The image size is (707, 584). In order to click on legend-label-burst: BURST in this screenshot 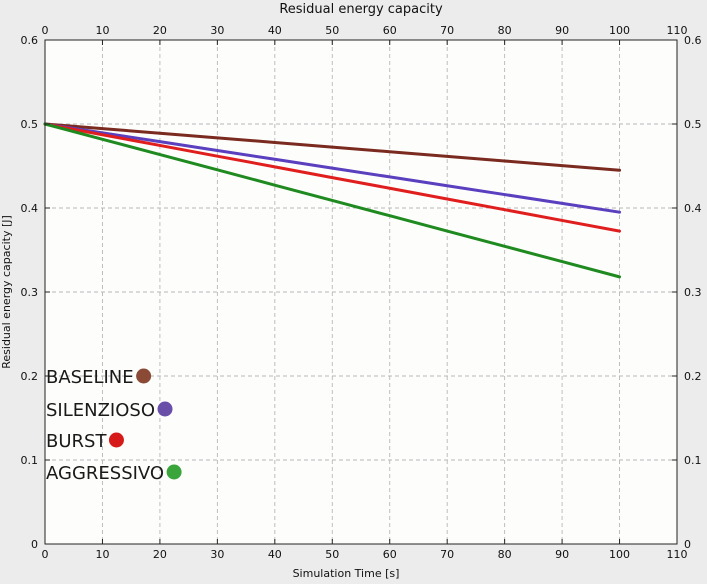, I will do `click(76, 441)`.